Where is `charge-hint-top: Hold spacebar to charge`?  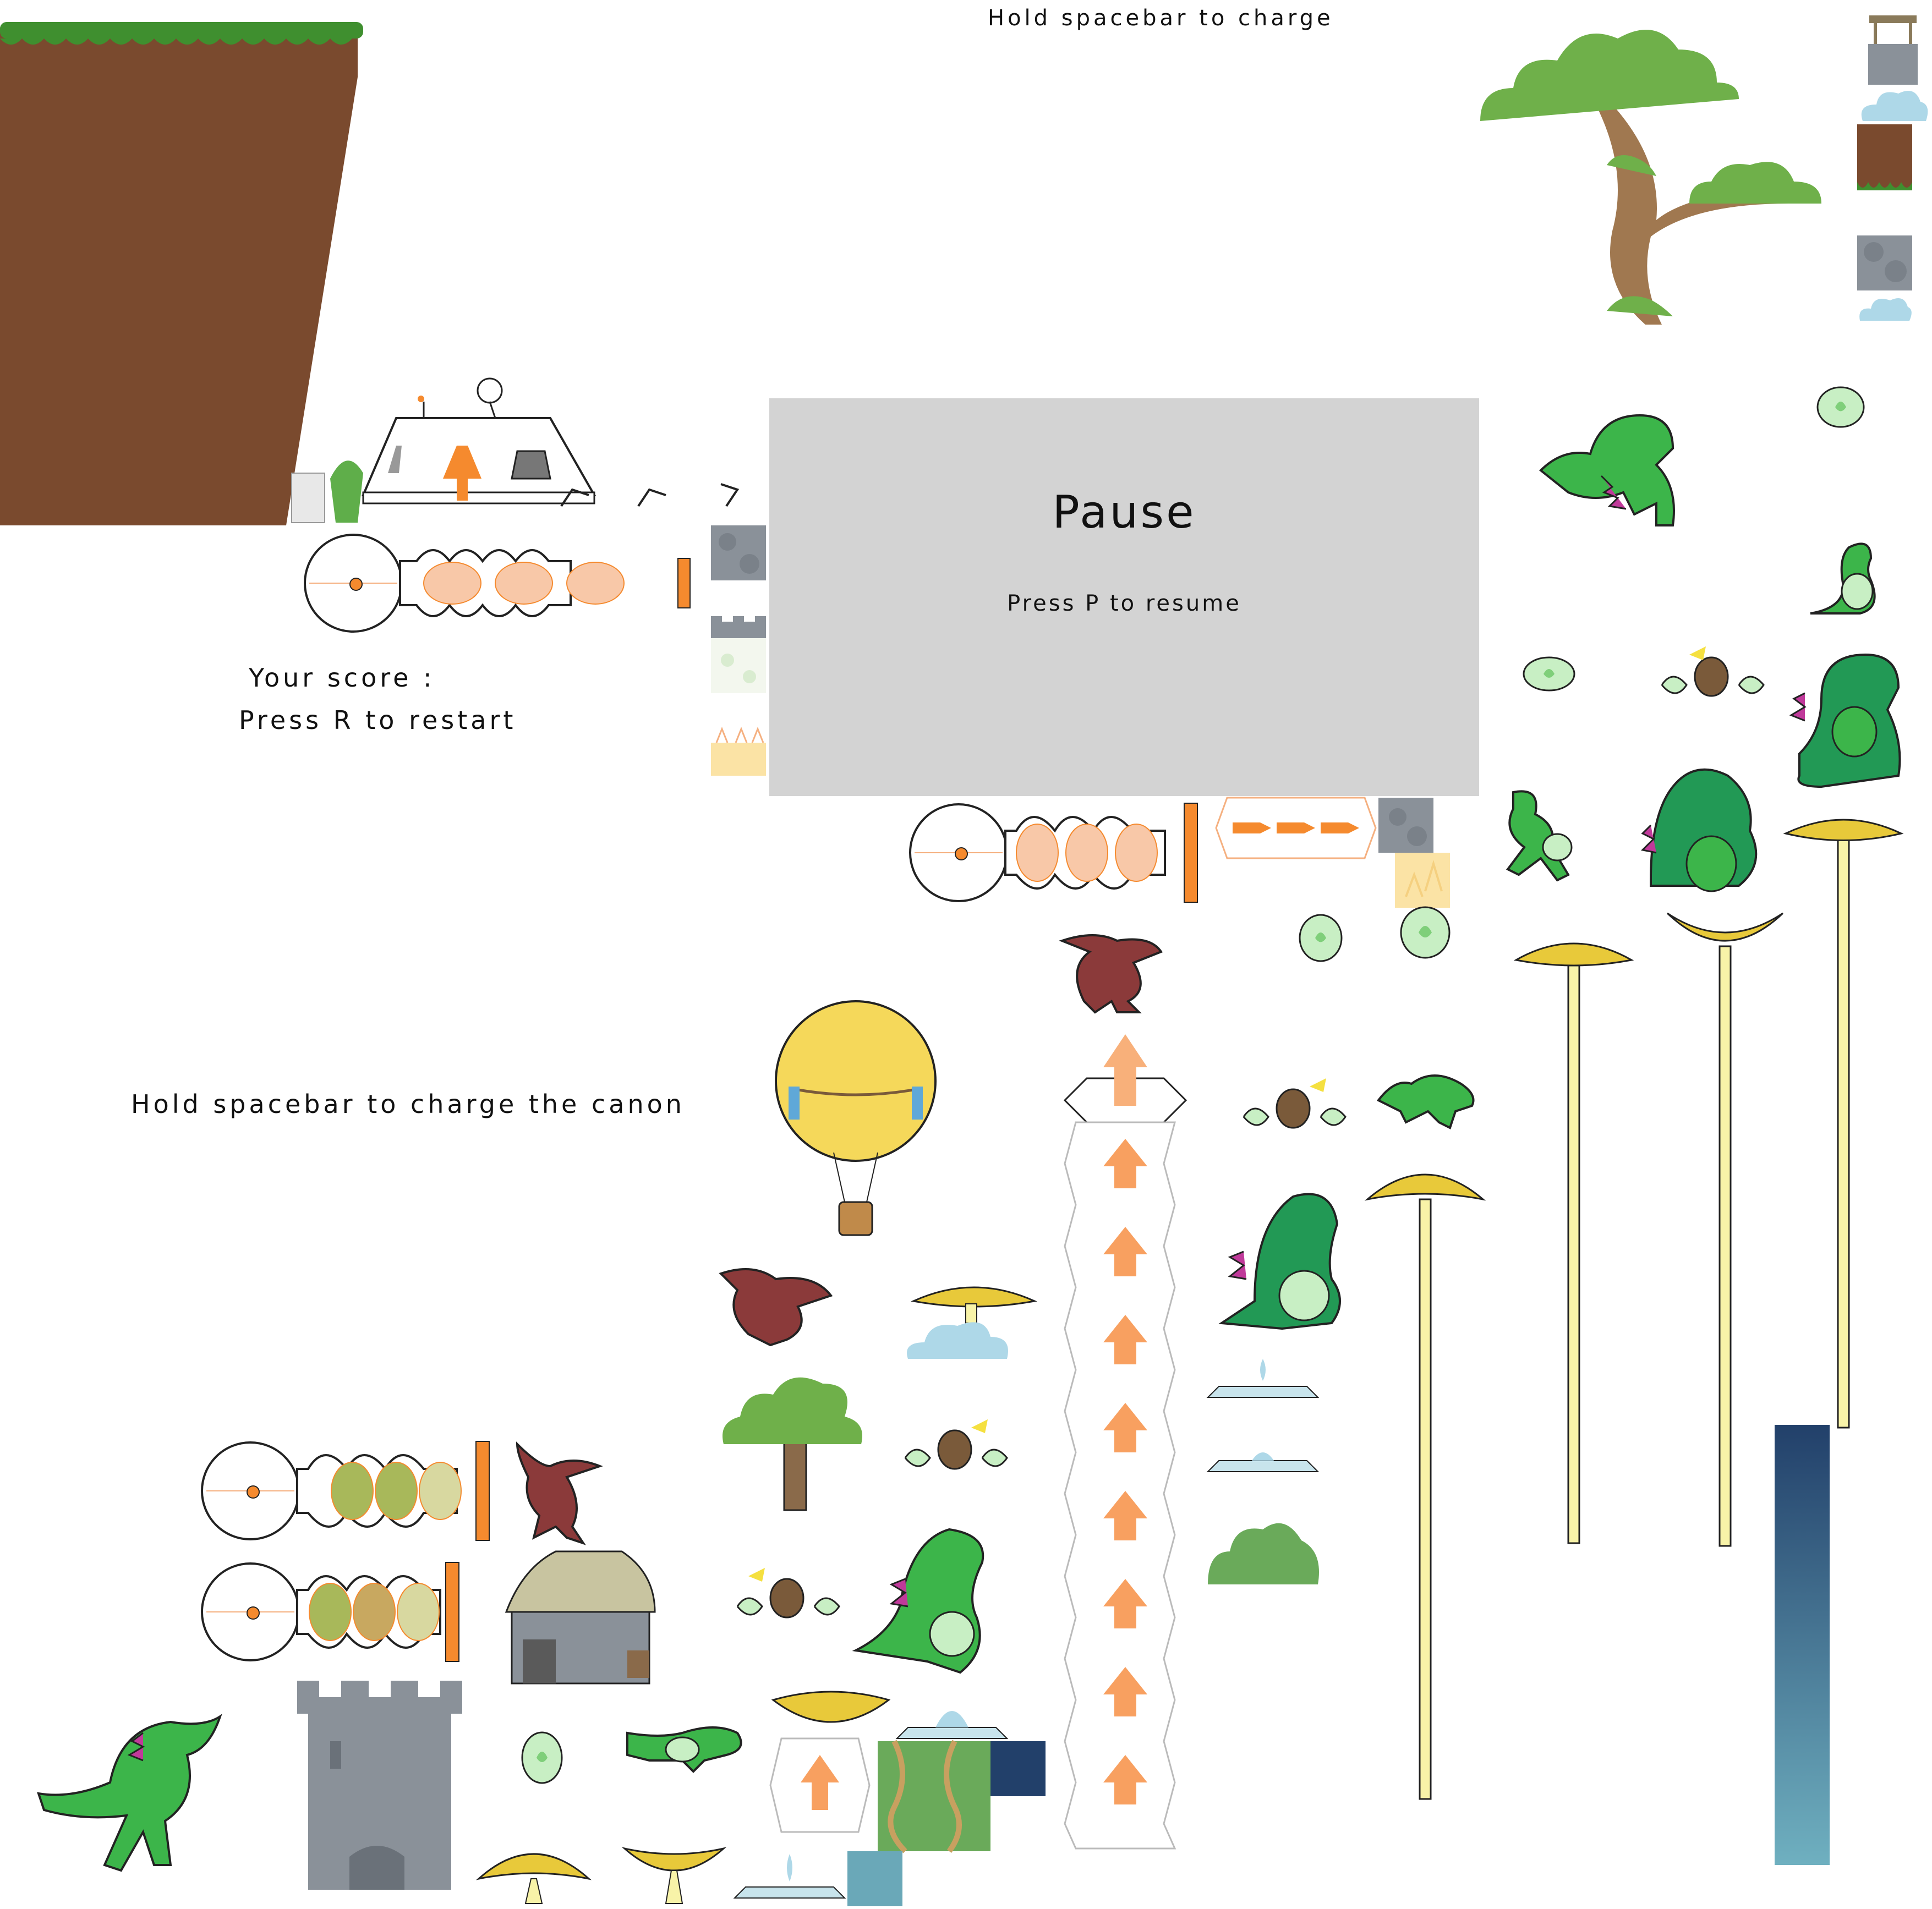
charge-hint-top: Hold spacebar to charge is located at coordinates (1161, 18).